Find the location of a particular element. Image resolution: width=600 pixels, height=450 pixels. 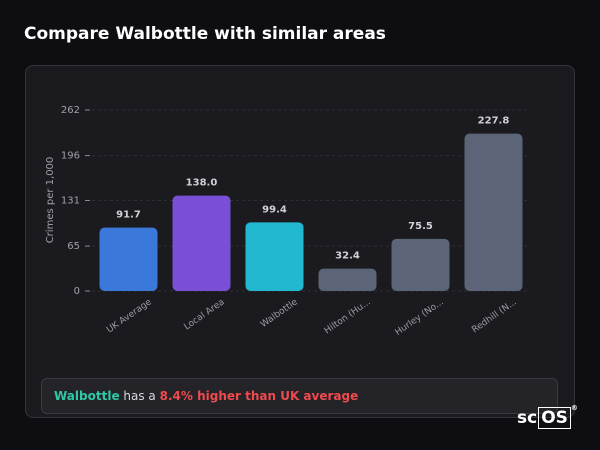

summary-area: Walbottle is located at coordinates (87, 396).